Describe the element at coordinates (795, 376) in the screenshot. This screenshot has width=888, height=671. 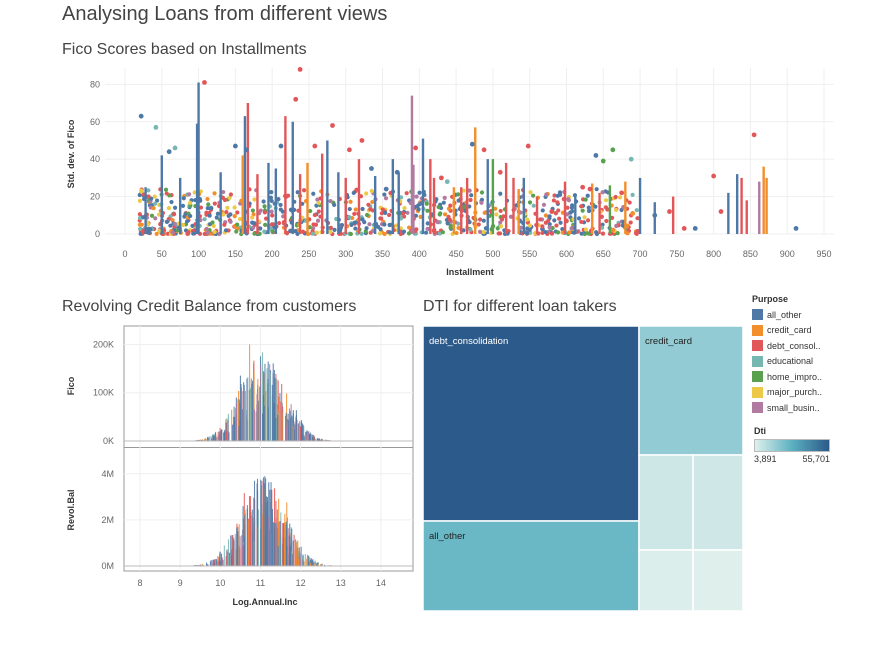
I see `legend-label: home_impro..` at that location.